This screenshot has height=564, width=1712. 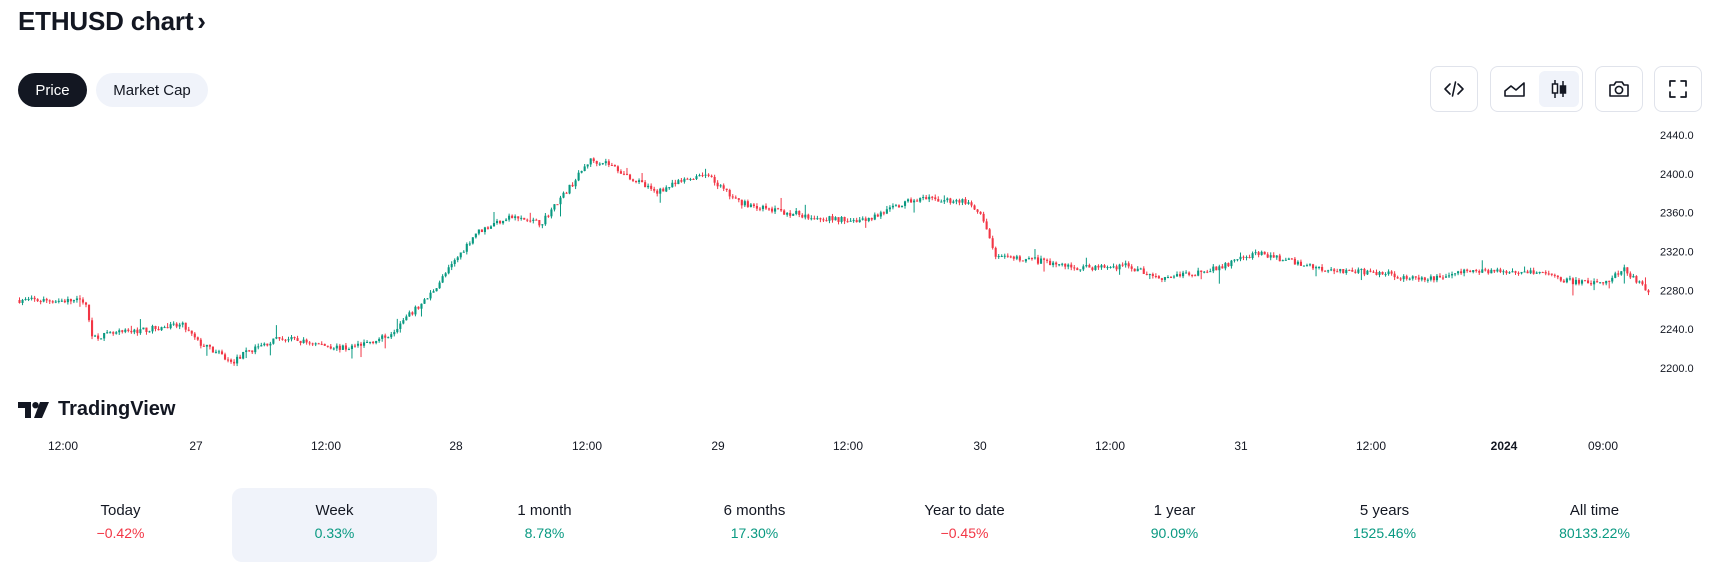 I want to click on period-label: Week, so click(x=334, y=510).